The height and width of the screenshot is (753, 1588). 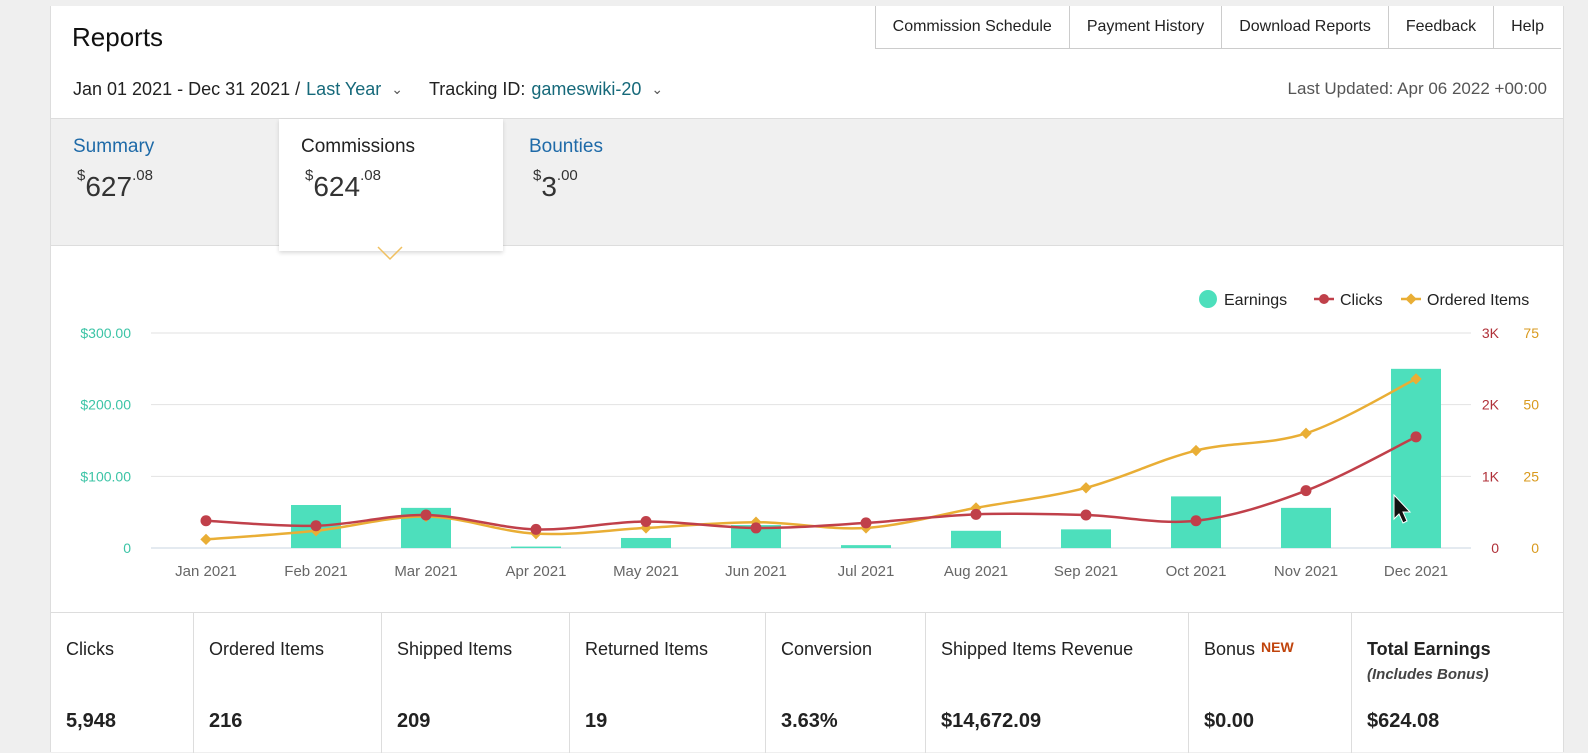 I want to click on stat-clicks: Clicks 5,948, so click(x=122, y=683).